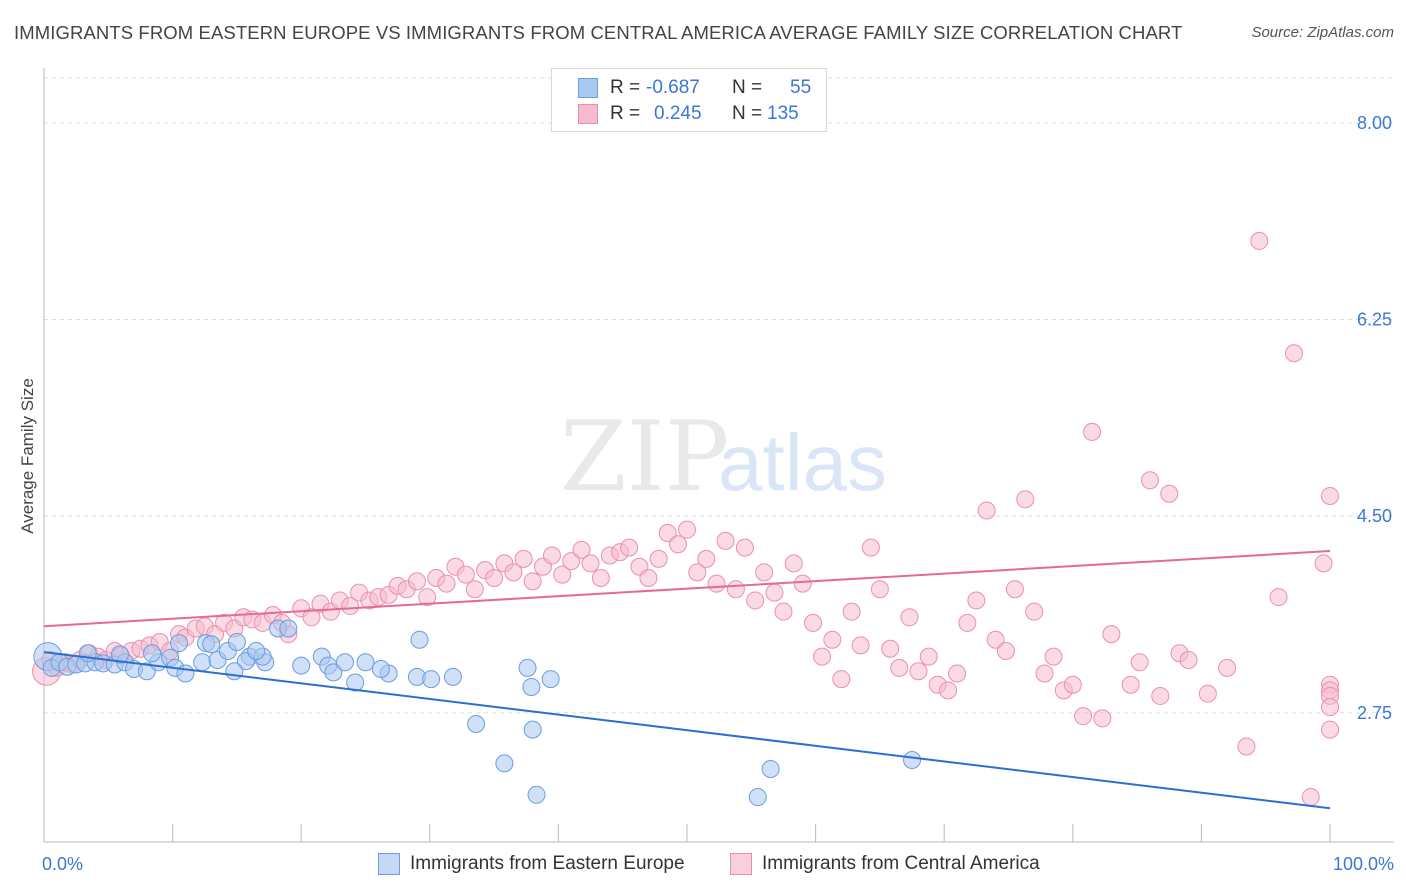  What do you see at coordinates (673, 87) in the screenshot?
I see `legend-r-value: -0.687` at bounding box center [673, 87].